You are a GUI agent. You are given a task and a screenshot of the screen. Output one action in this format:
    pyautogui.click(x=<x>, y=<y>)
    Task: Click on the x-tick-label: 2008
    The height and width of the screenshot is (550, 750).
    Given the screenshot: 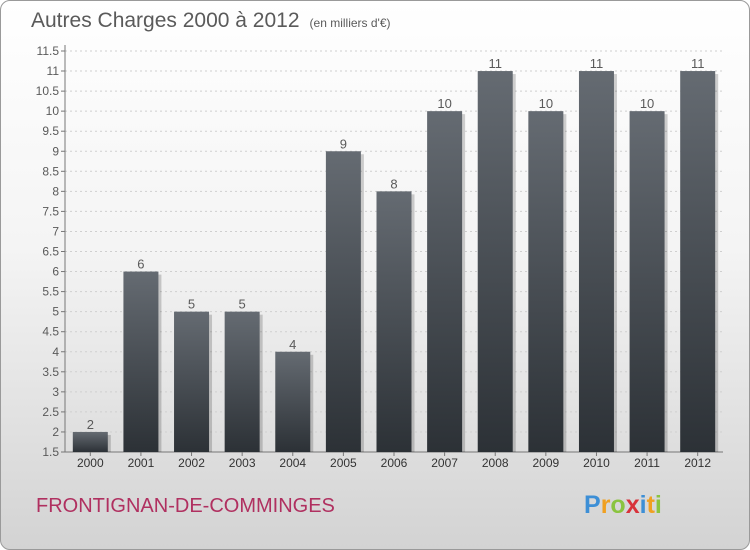 What is the action you would take?
    pyautogui.click(x=495, y=463)
    